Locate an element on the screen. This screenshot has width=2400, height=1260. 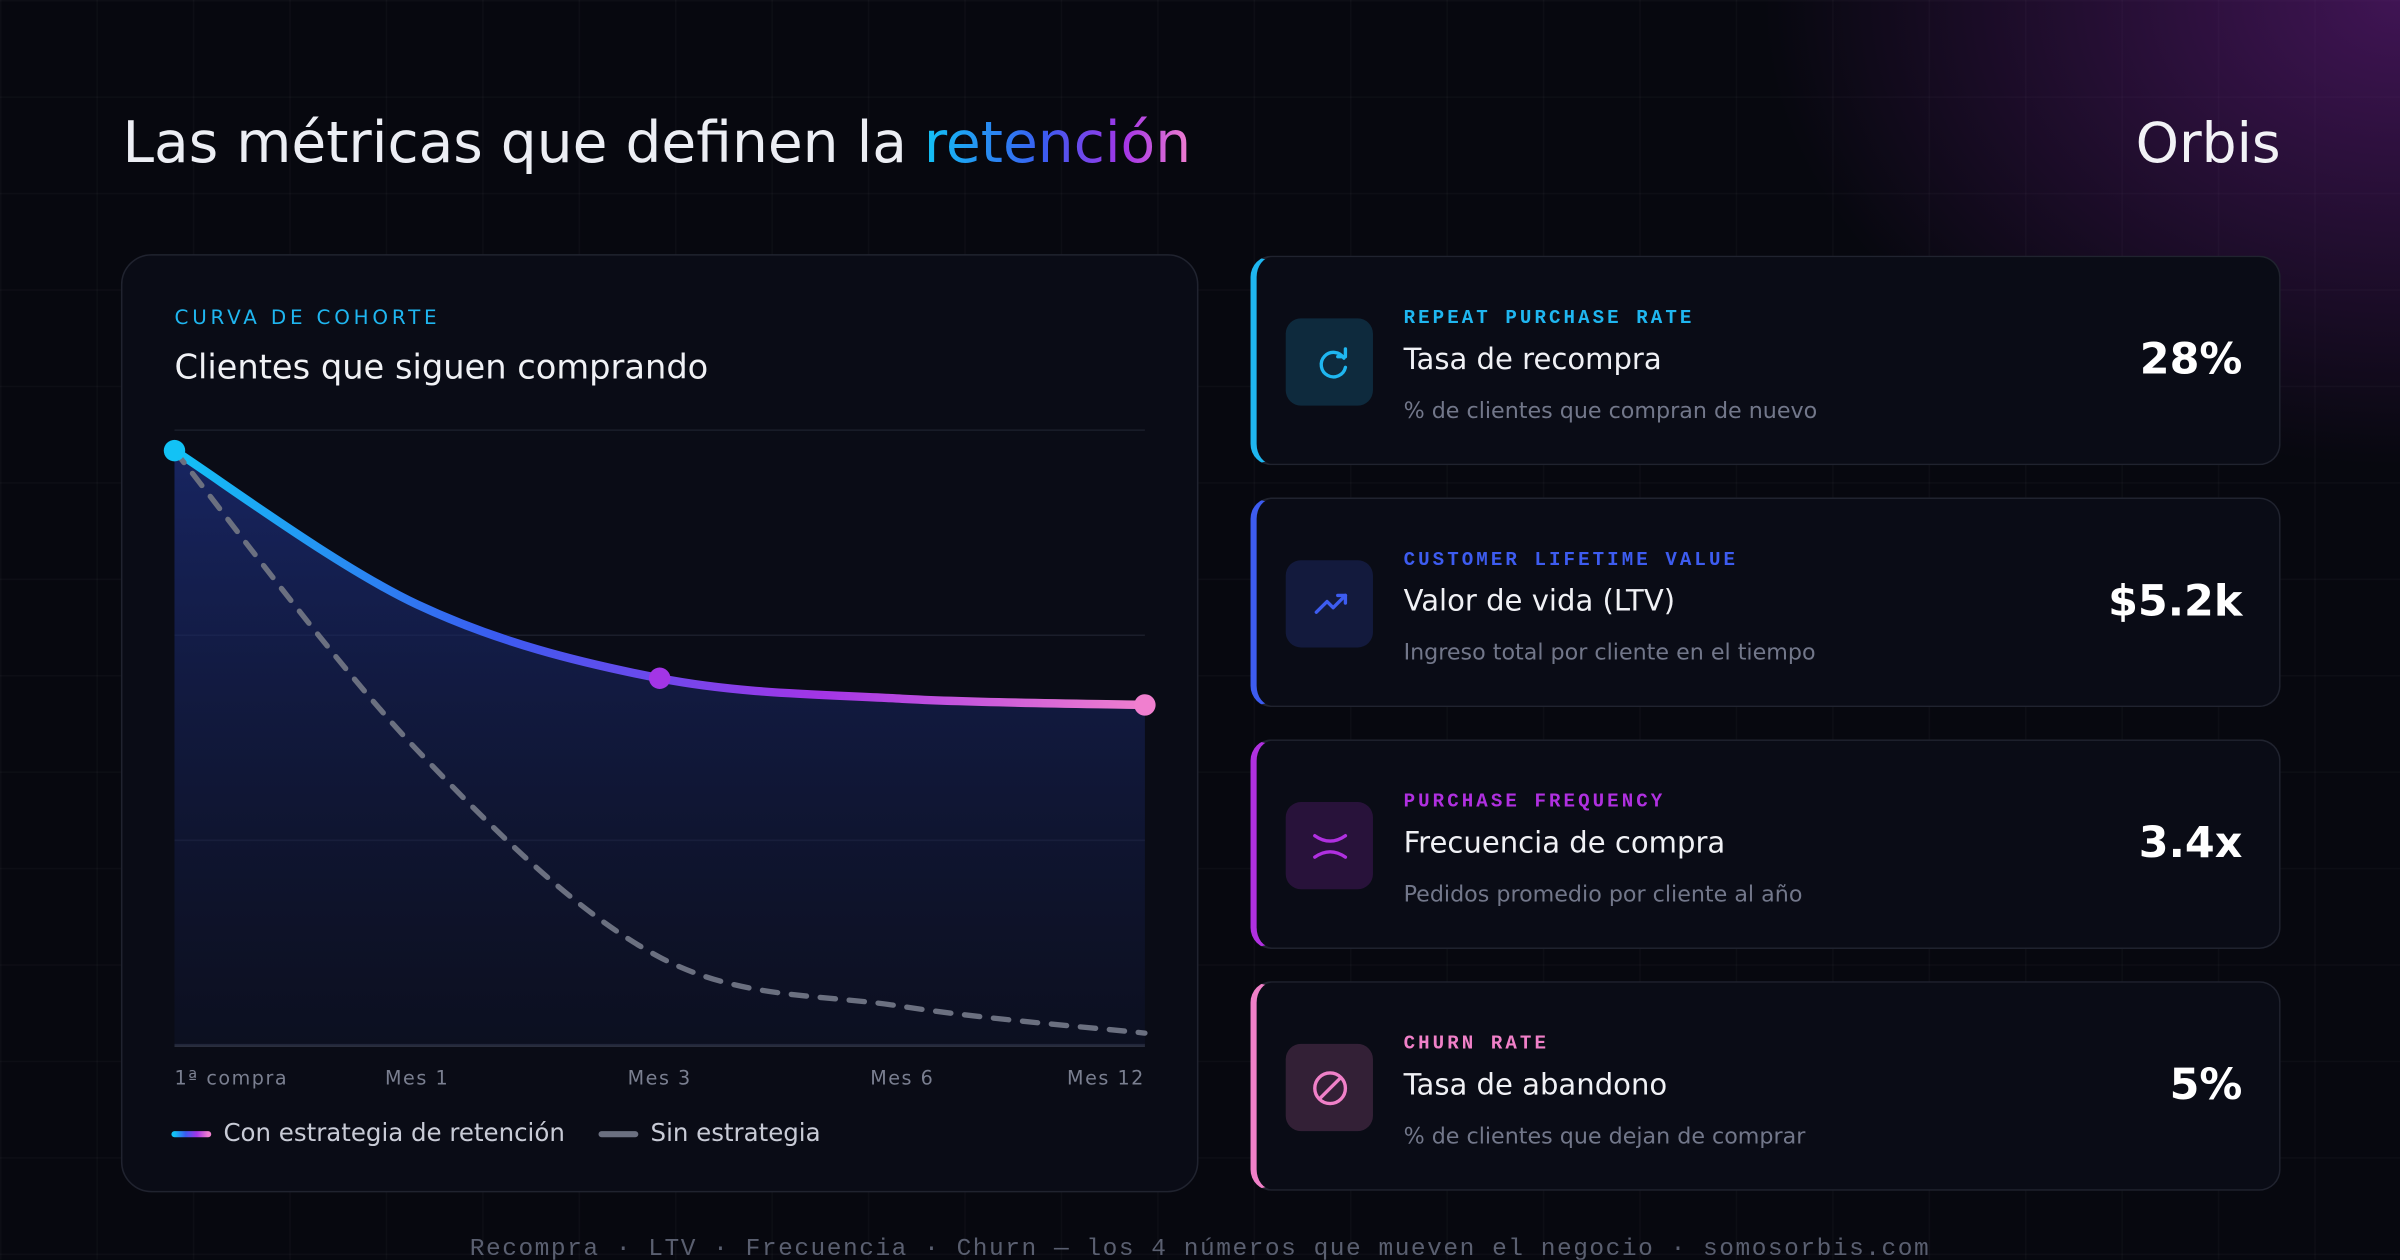
chart-title: Clientes que siguen comprando is located at coordinates (441, 366).